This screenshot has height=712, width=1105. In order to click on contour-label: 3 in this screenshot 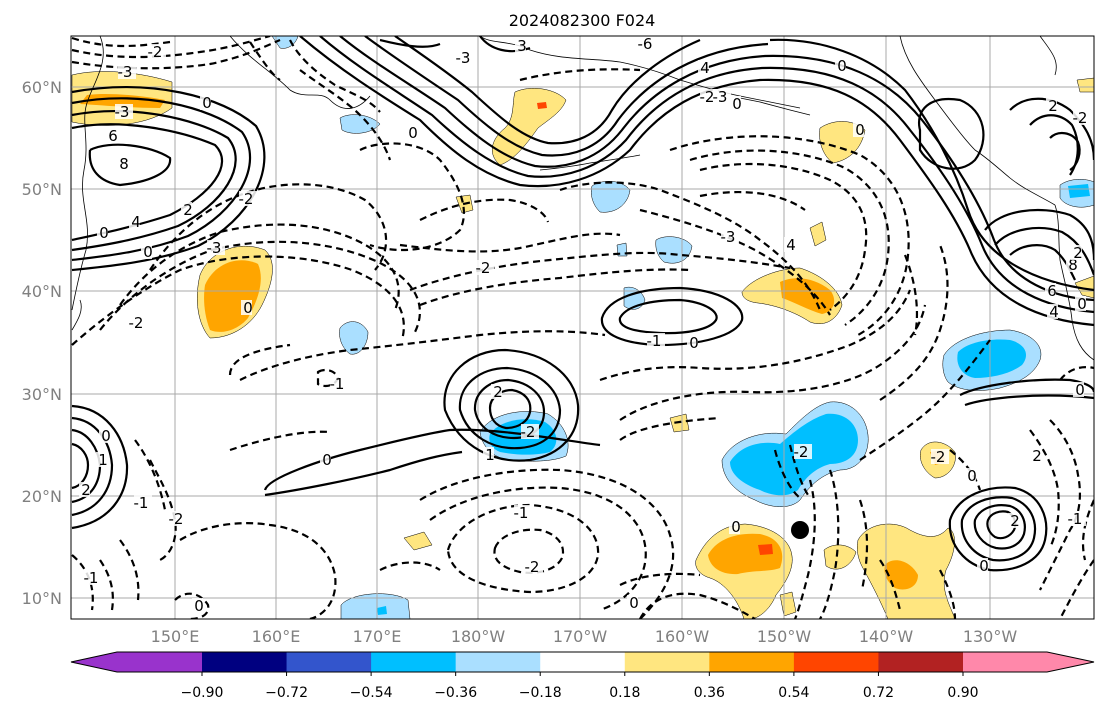, I will do `click(522, 46)`.